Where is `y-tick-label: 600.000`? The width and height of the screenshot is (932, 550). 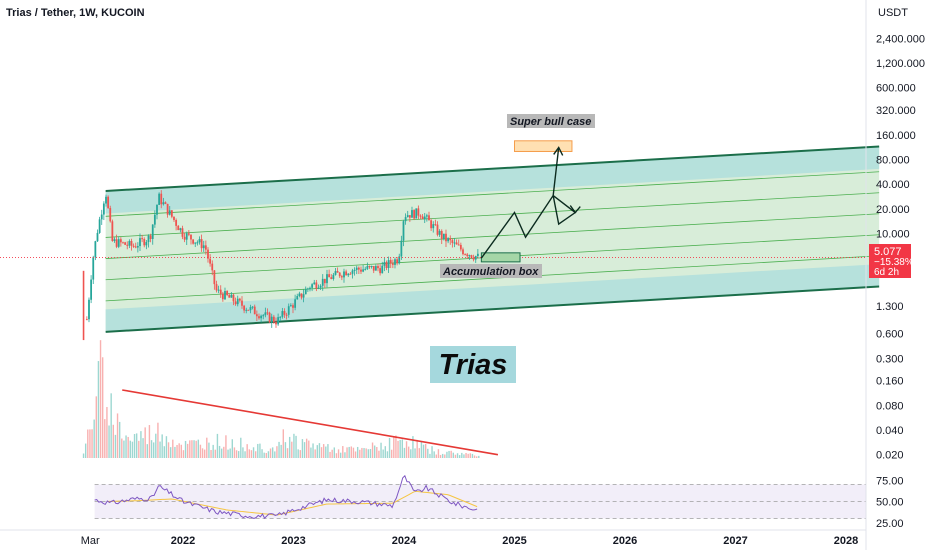 y-tick-label: 600.000 is located at coordinates (896, 89).